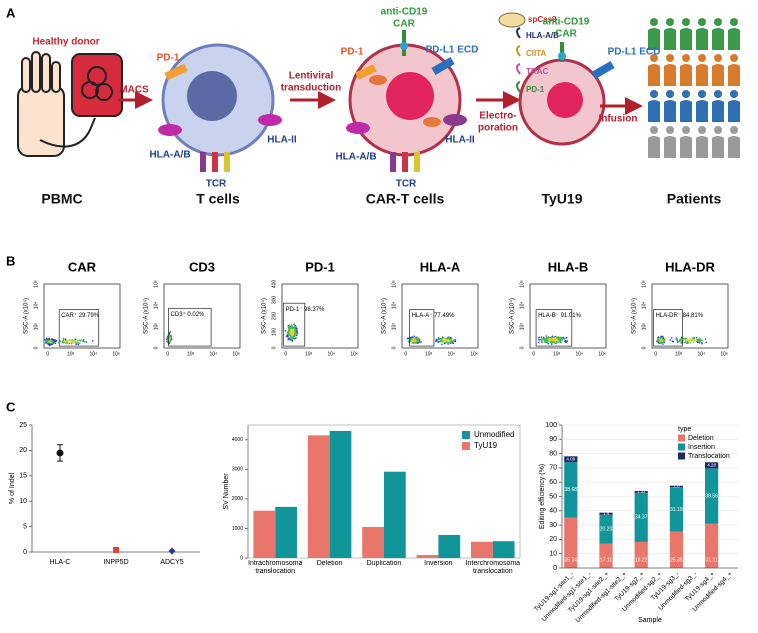 The image size is (758, 633). I want to click on stage-label: PBMC, so click(61, 199).